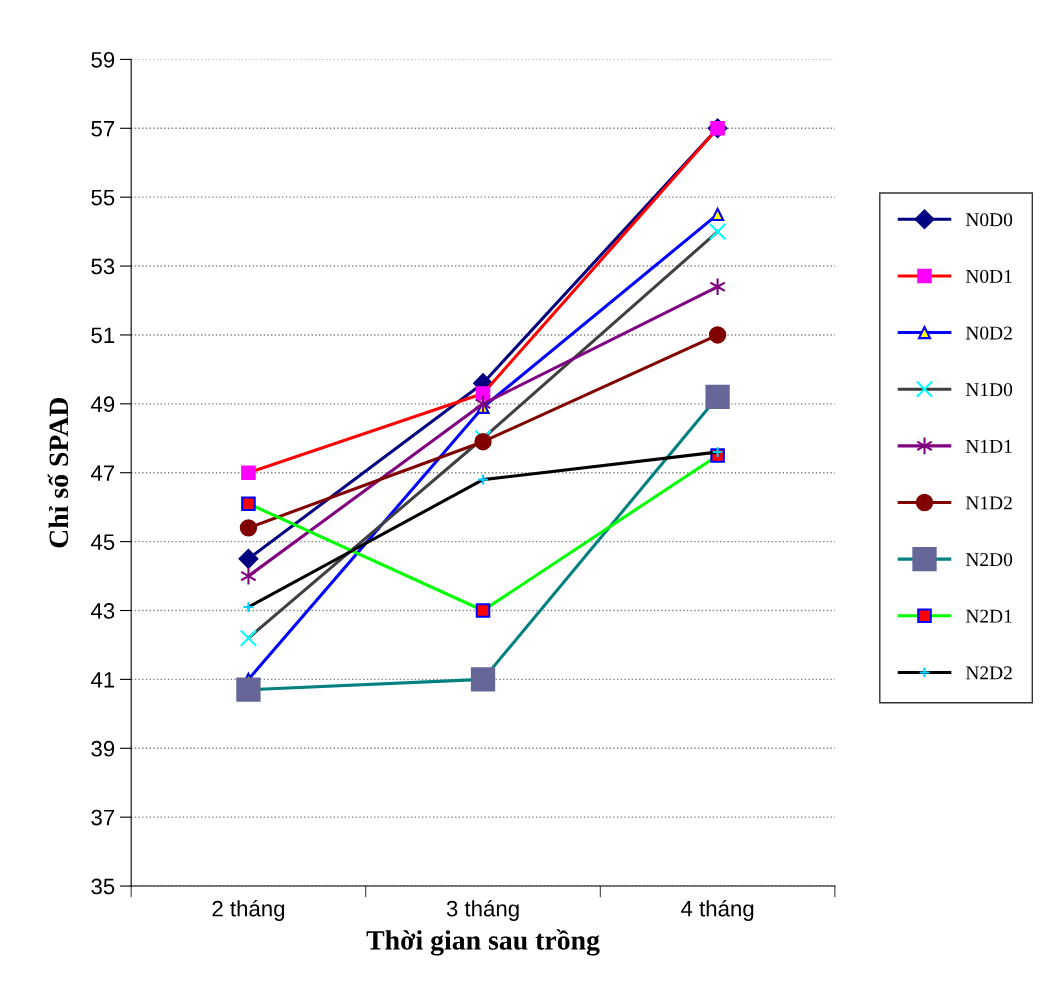 This screenshot has width=1041, height=990. Describe the element at coordinates (988, 616) in the screenshot. I see `legend-label: N2D1` at that location.